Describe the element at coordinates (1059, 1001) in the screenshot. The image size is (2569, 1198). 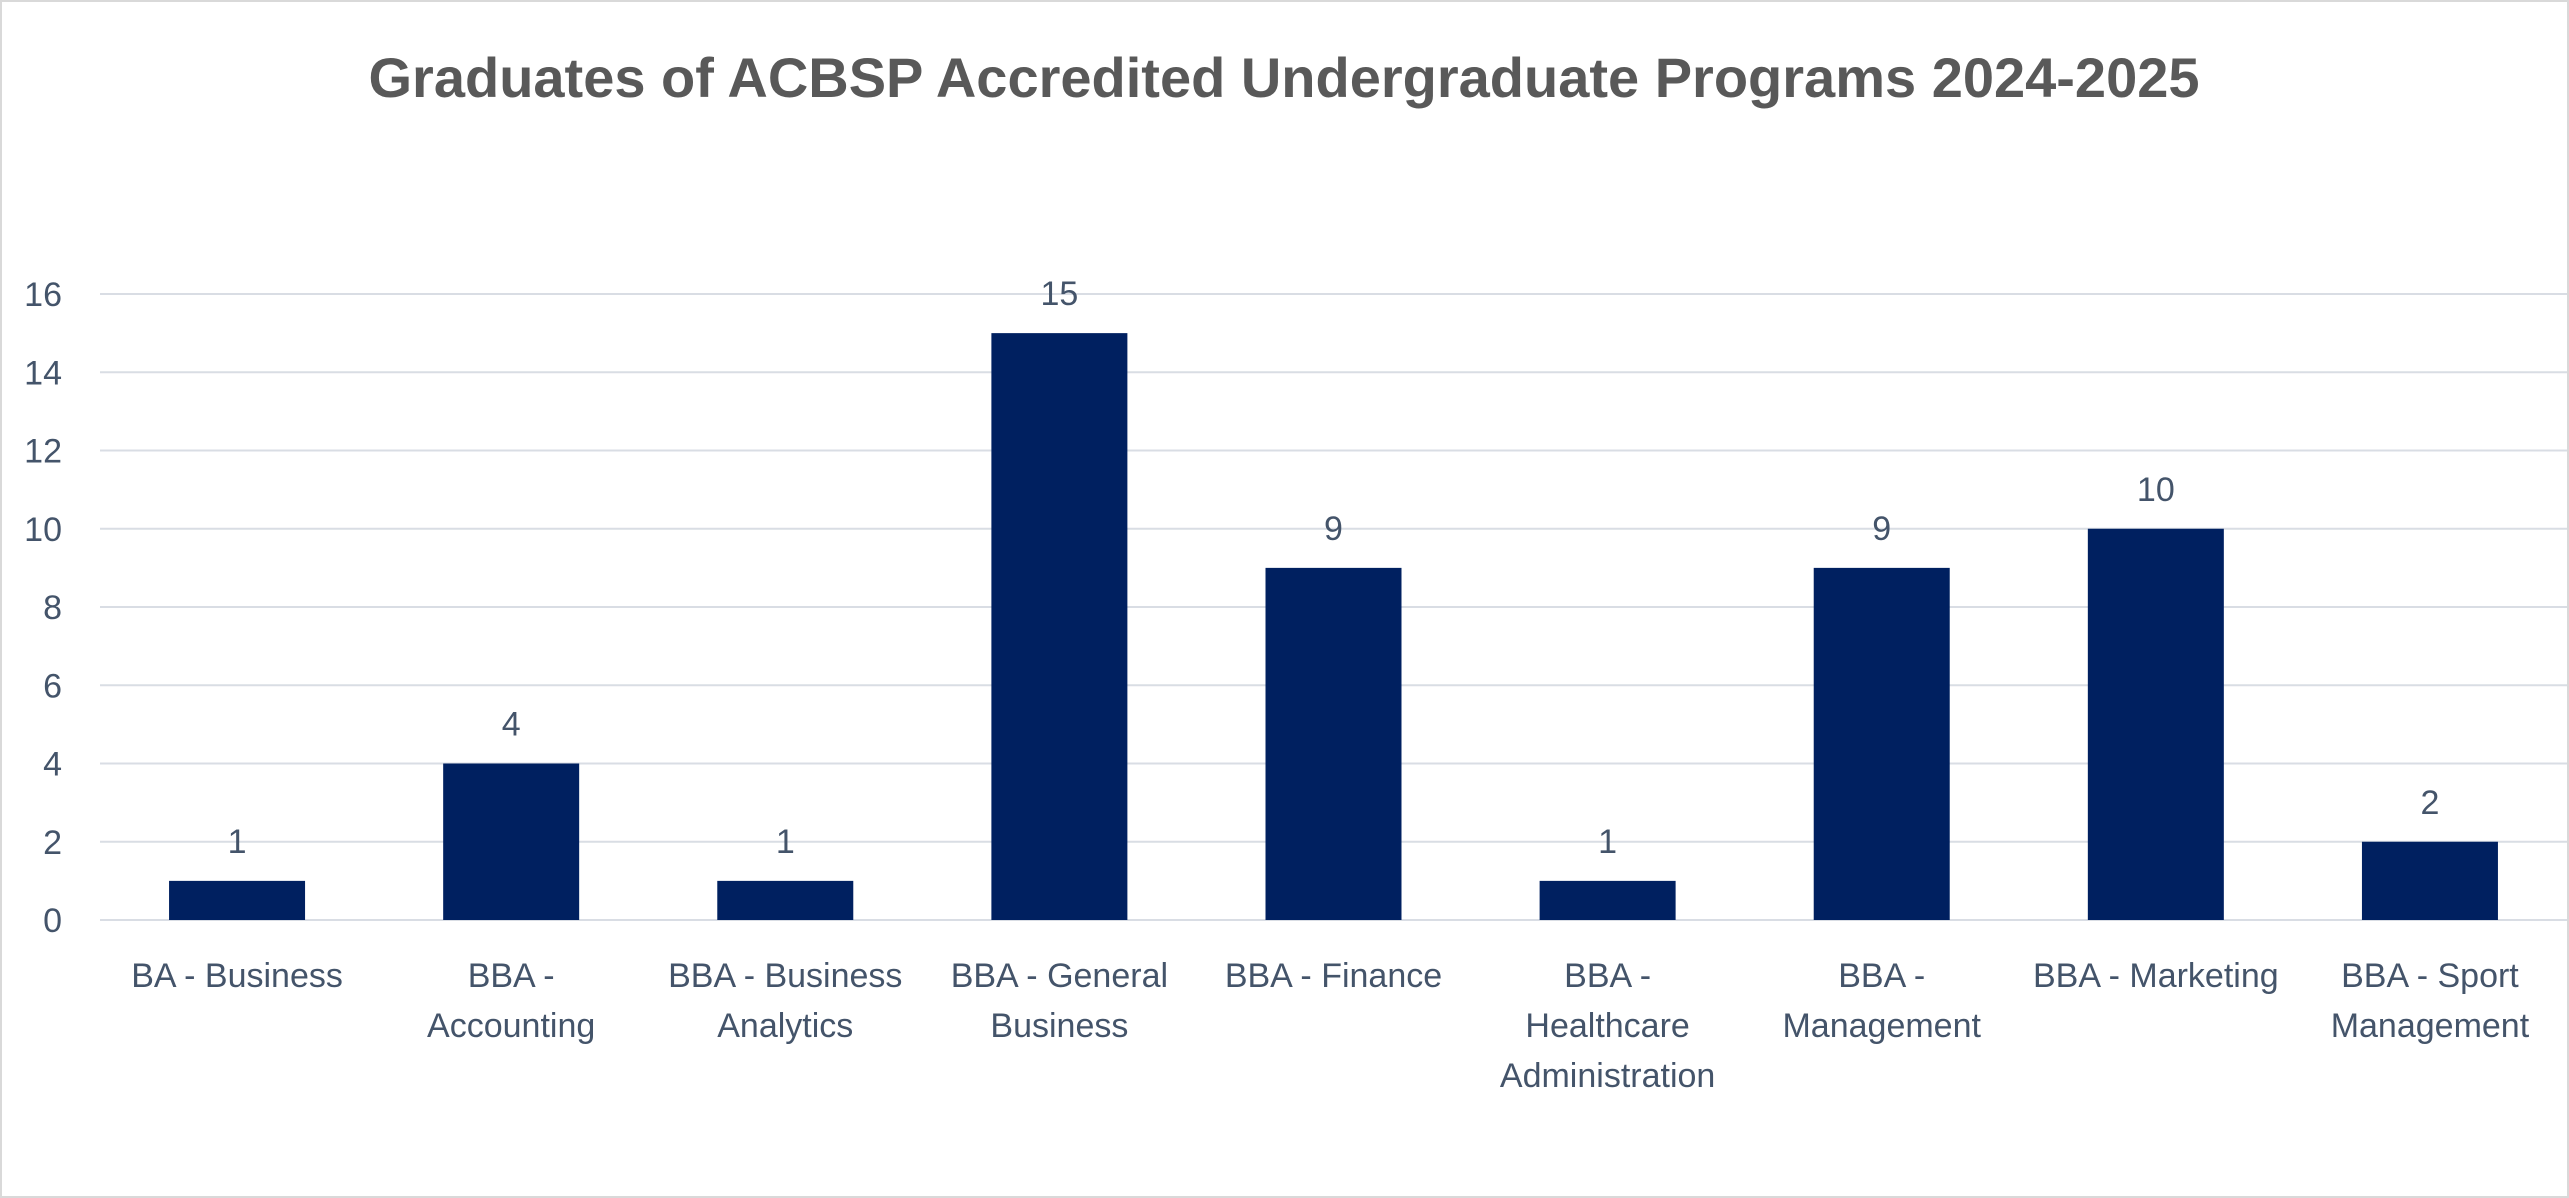
I see `category-label: BBA - General Business` at that location.